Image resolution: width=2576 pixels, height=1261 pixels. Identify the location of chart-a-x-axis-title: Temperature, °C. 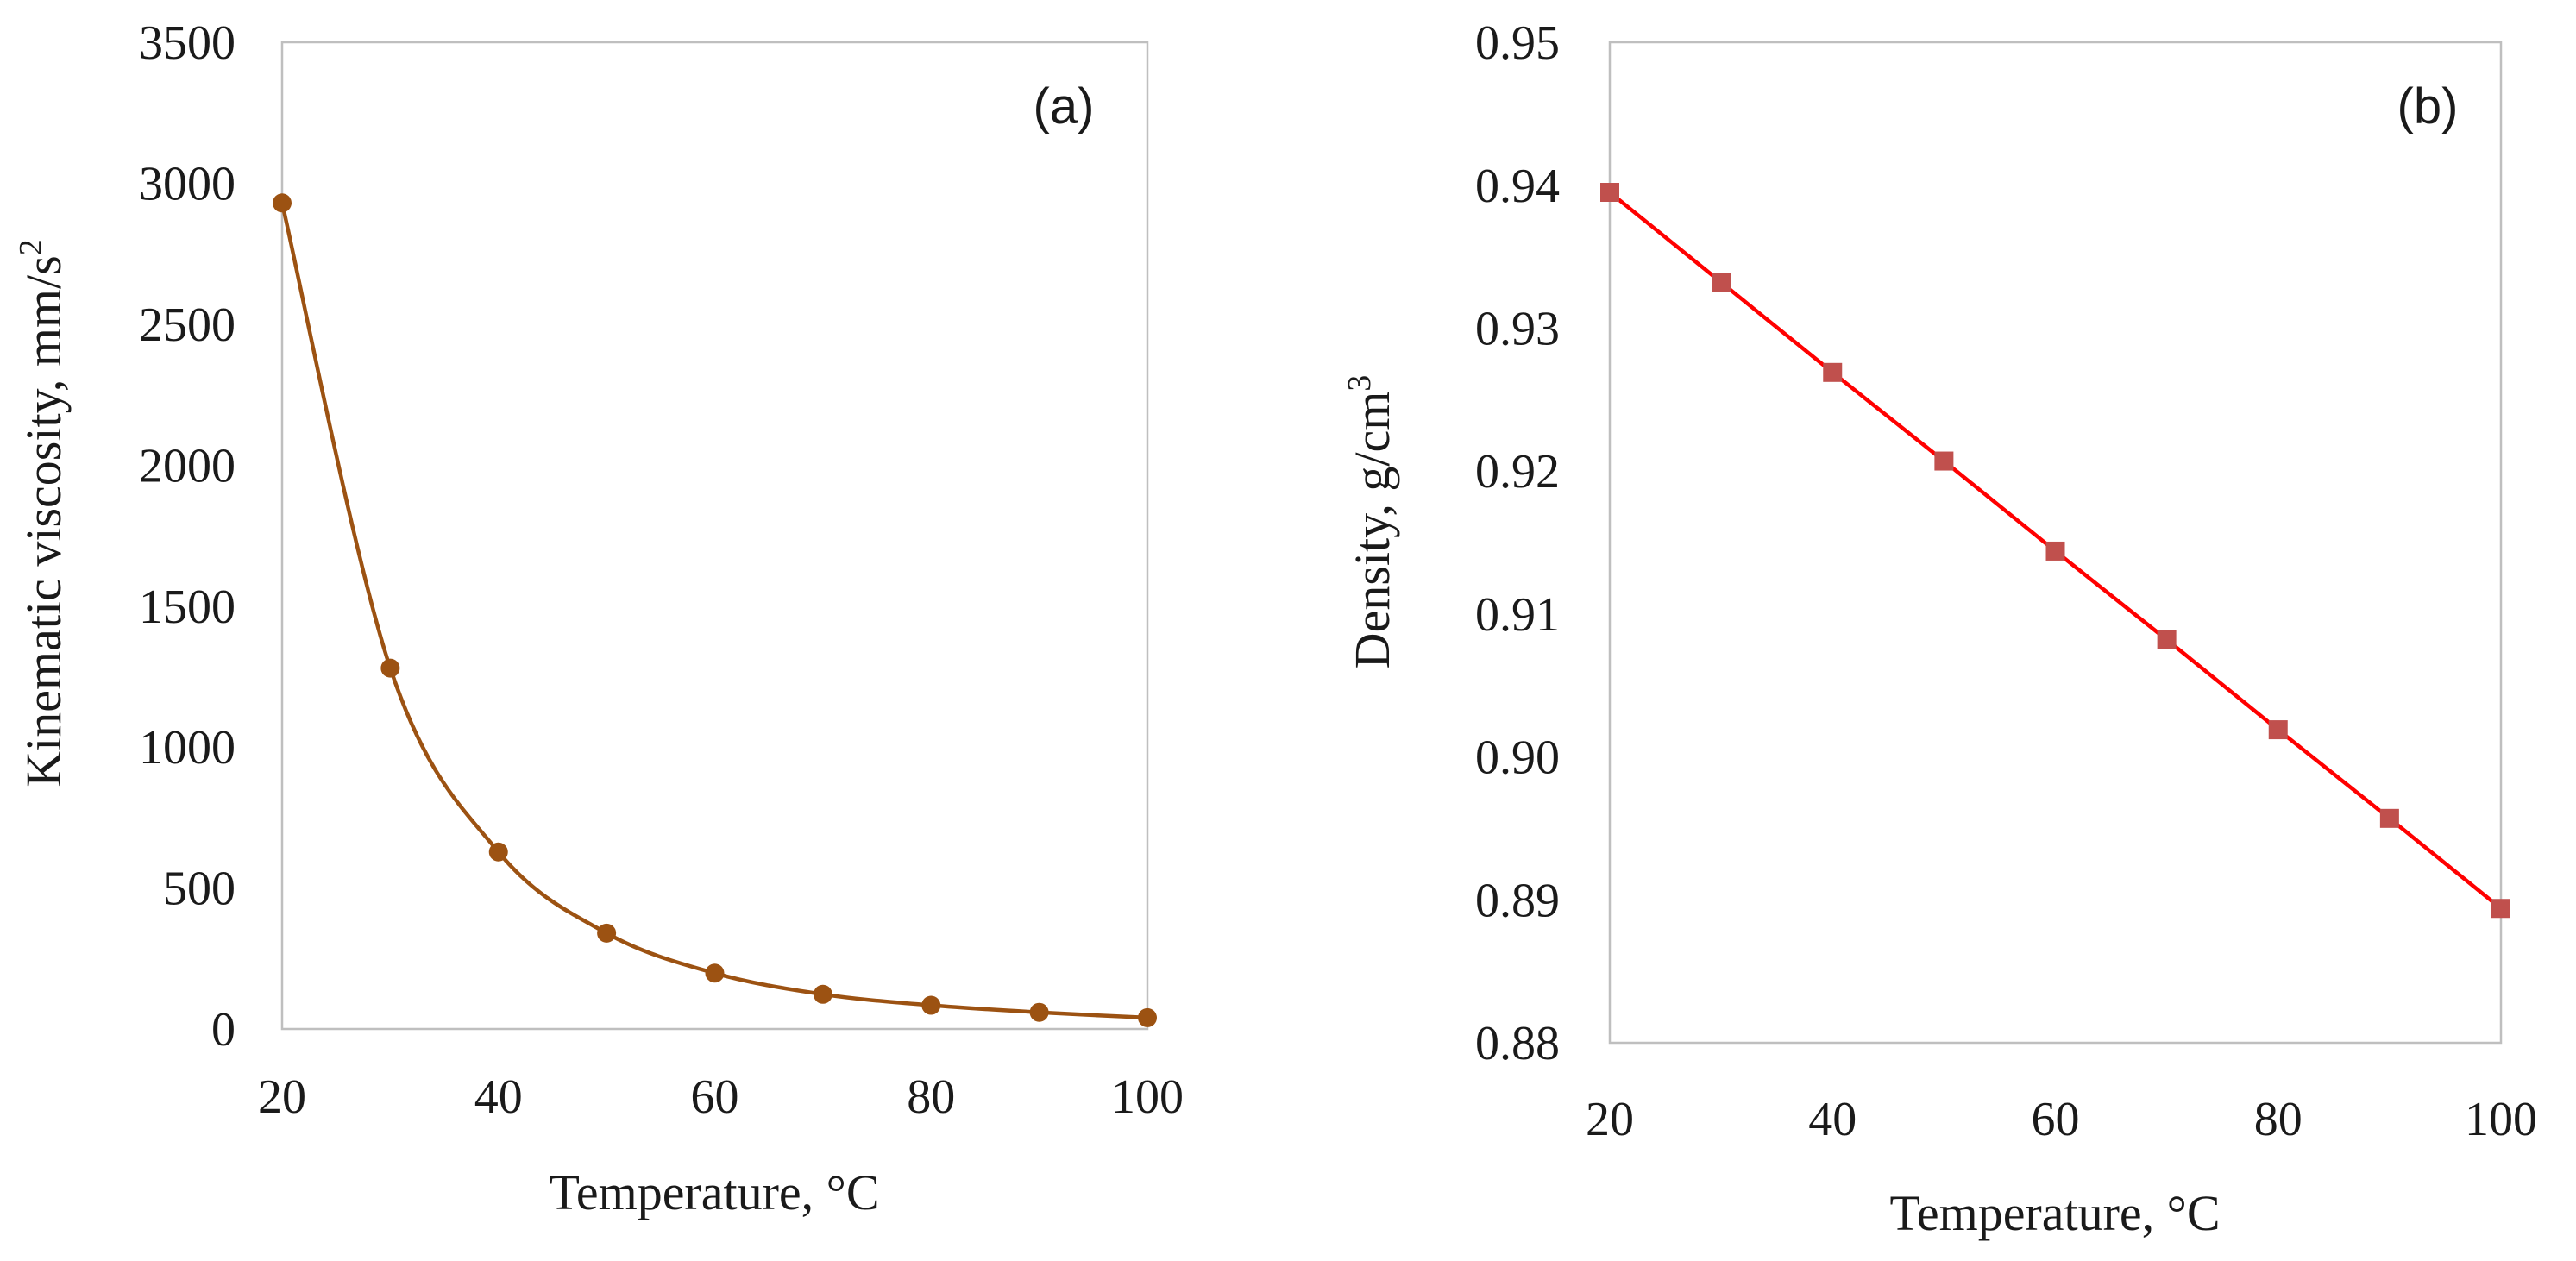
(714, 1192).